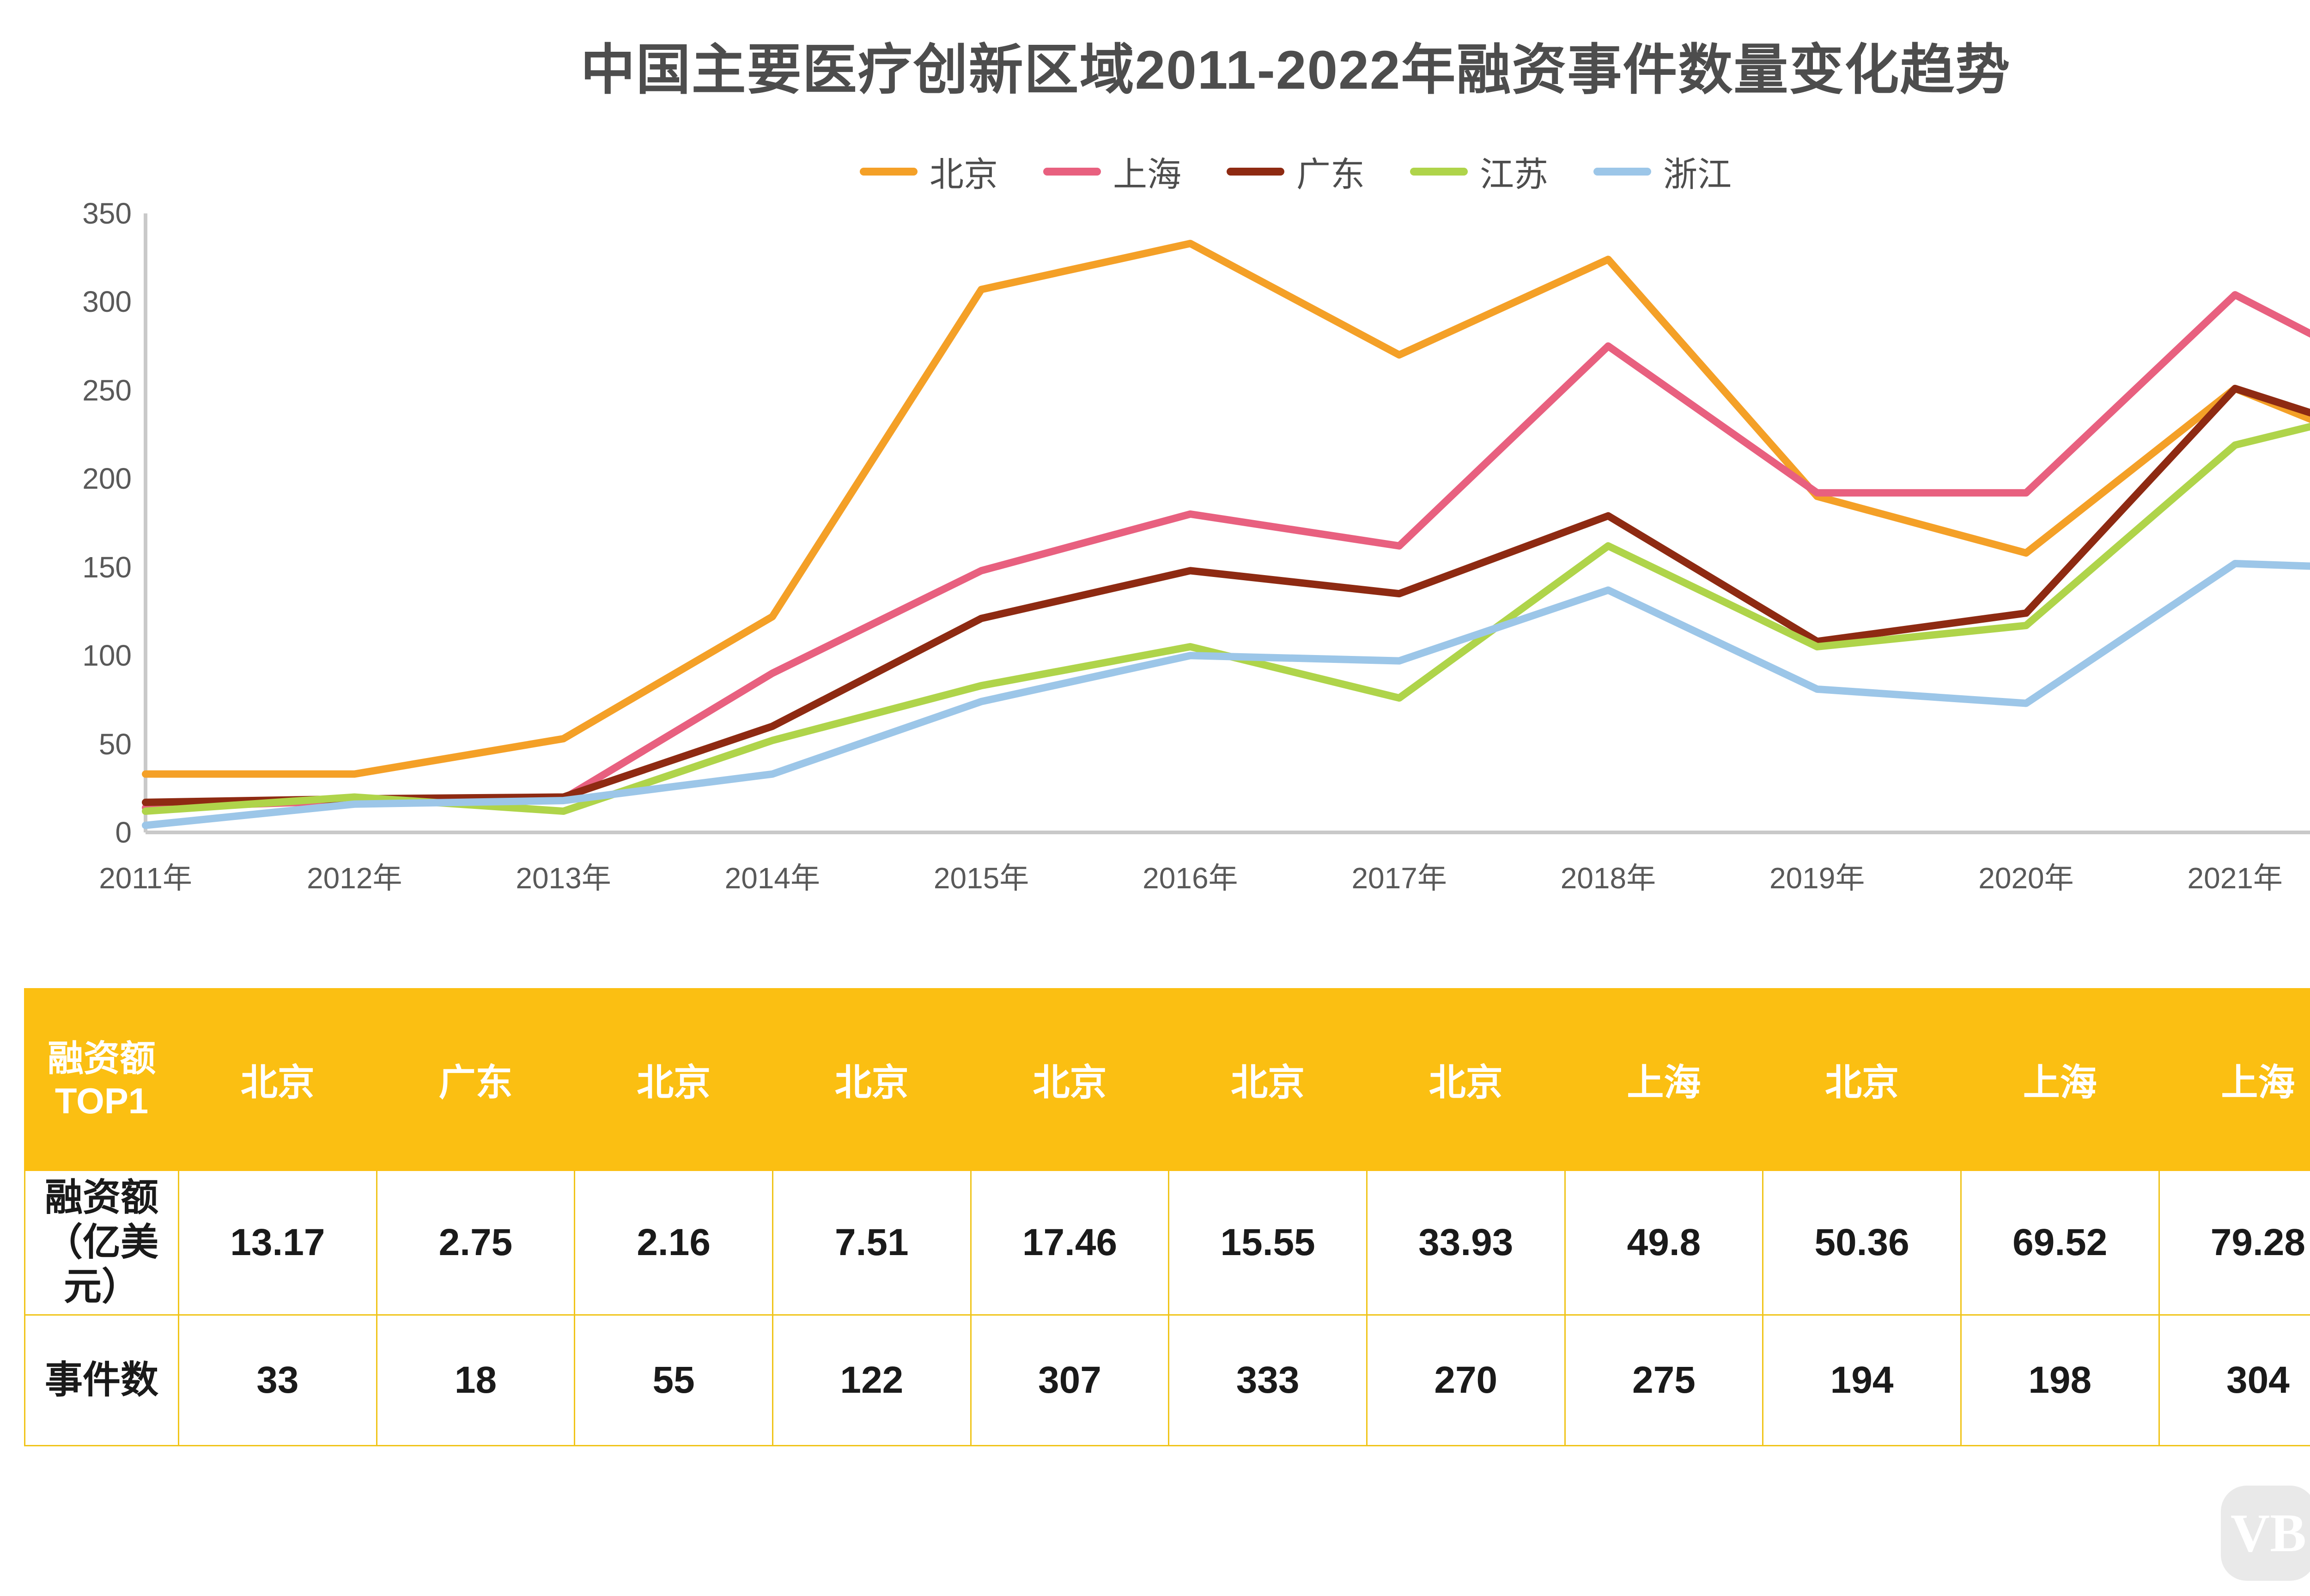  I want to click on row-header-top1: 融资额 TOP1, so click(101, 1079).